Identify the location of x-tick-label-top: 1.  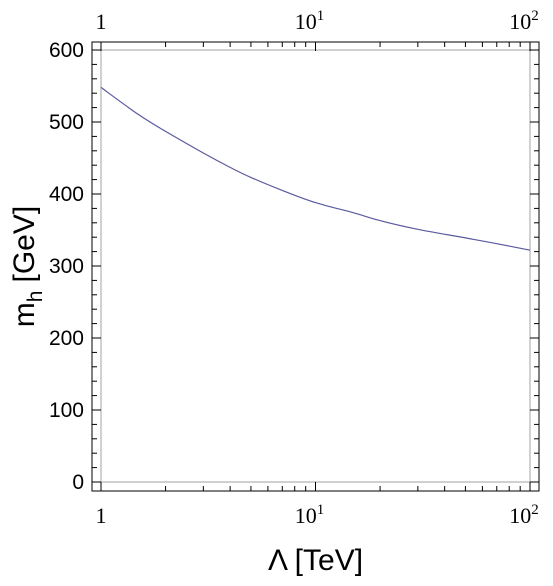
(101, 21).